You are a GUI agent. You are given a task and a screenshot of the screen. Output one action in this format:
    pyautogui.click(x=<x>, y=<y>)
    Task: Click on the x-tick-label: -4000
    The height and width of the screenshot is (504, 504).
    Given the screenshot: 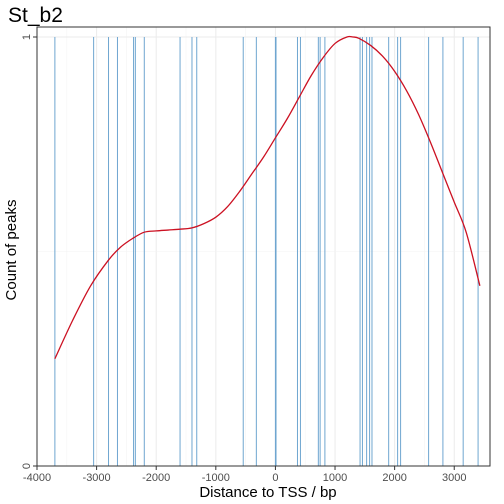 What is the action you would take?
    pyautogui.click(x=37, y=478)
    